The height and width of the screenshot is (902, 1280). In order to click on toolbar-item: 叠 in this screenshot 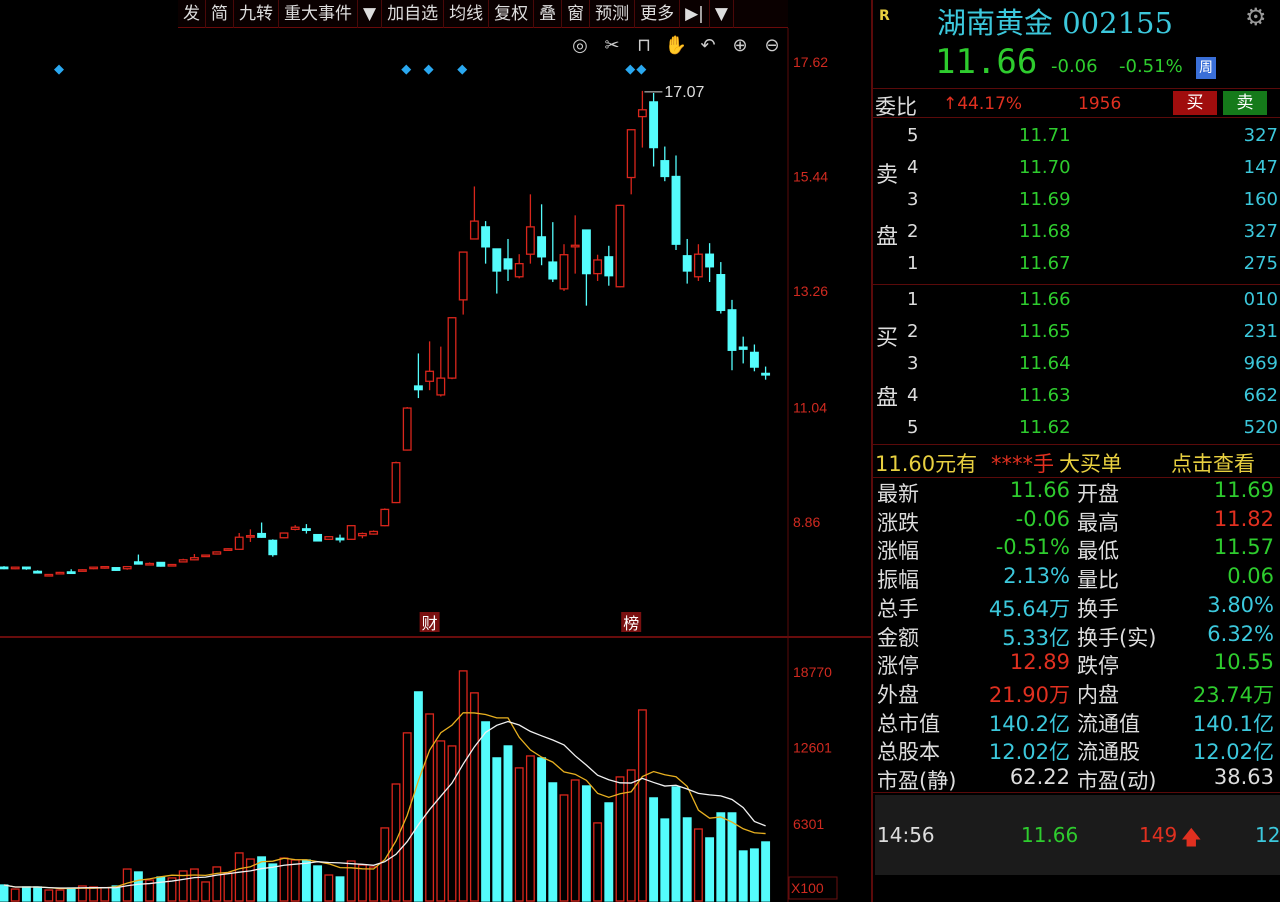, I will do `click(548, 14)`.